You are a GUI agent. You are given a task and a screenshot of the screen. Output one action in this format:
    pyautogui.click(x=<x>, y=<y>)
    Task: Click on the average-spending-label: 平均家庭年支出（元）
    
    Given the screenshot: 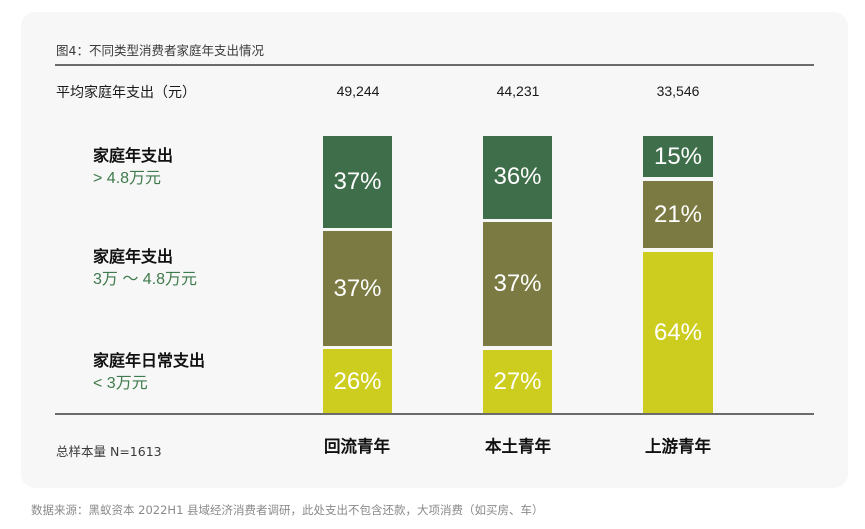 What is the action you would take?
    pyautogui.click(x=126, y=93)
    